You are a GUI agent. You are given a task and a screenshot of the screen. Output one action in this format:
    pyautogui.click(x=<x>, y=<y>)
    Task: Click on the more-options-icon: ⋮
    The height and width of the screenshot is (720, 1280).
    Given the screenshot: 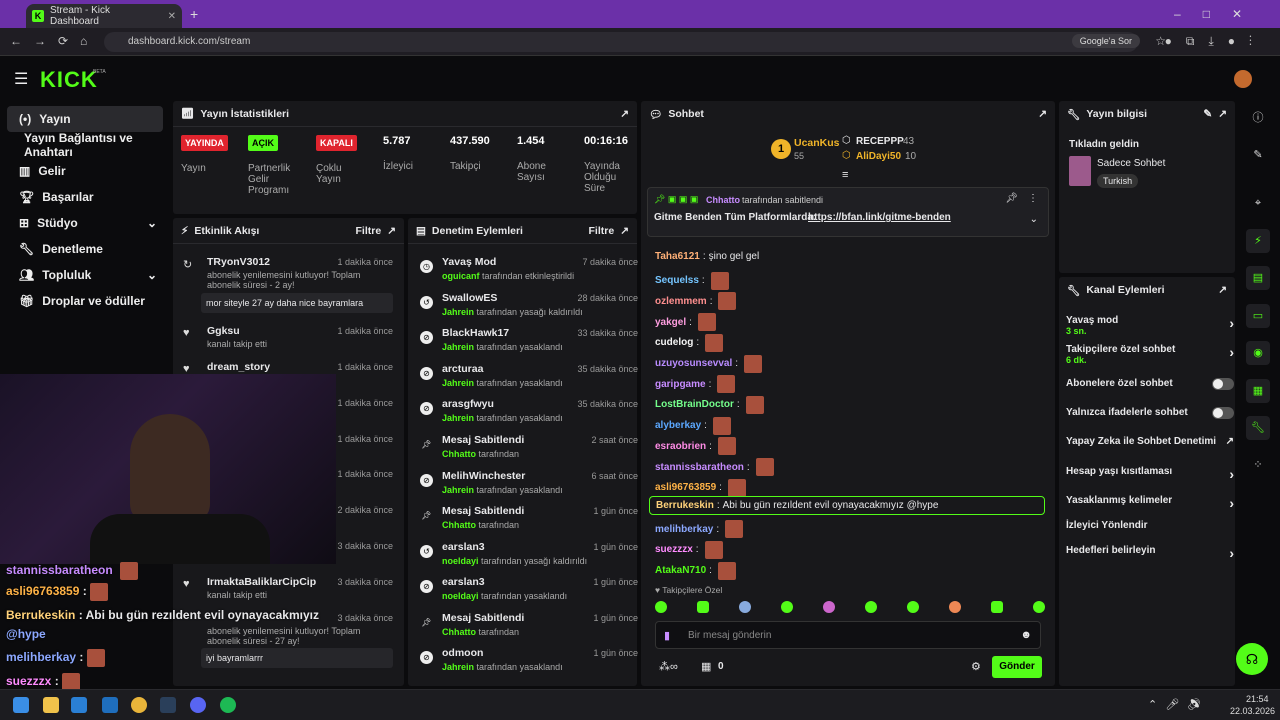 What is the action you would take?
    pyautogui.click(x=1033, y=198)
    